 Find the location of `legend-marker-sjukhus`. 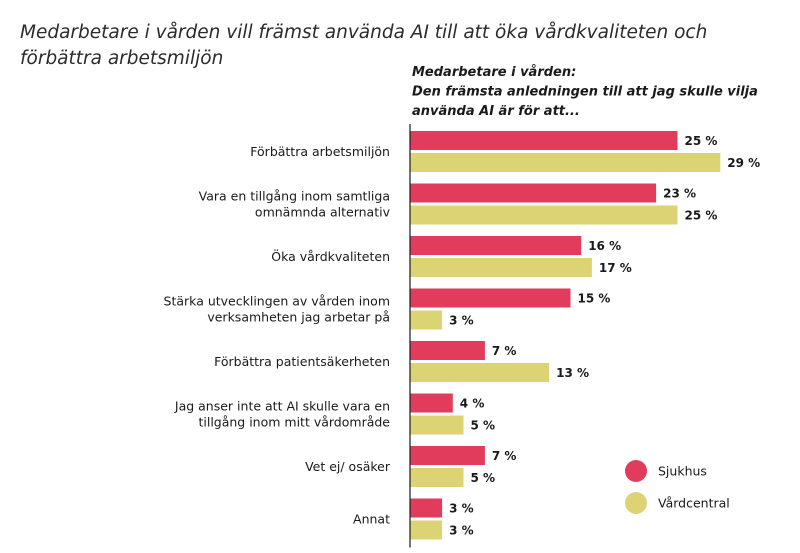

legend-marker-sjukhus is located at coordinates (636, 471).